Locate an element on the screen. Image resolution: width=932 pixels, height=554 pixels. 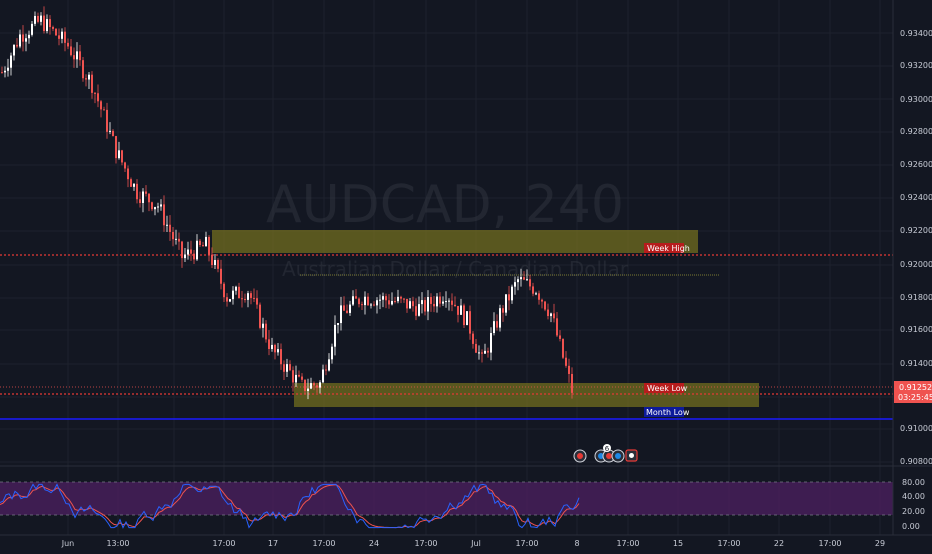
price-label: 0.92600 is located at coordinates (916, 164).